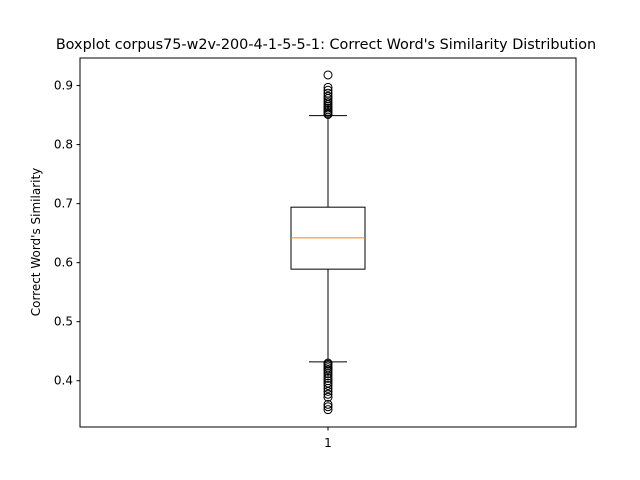  Describe the element at coordinates (63, 204) in the screenshot. I see `y-tick-label: 0.7` at that location.